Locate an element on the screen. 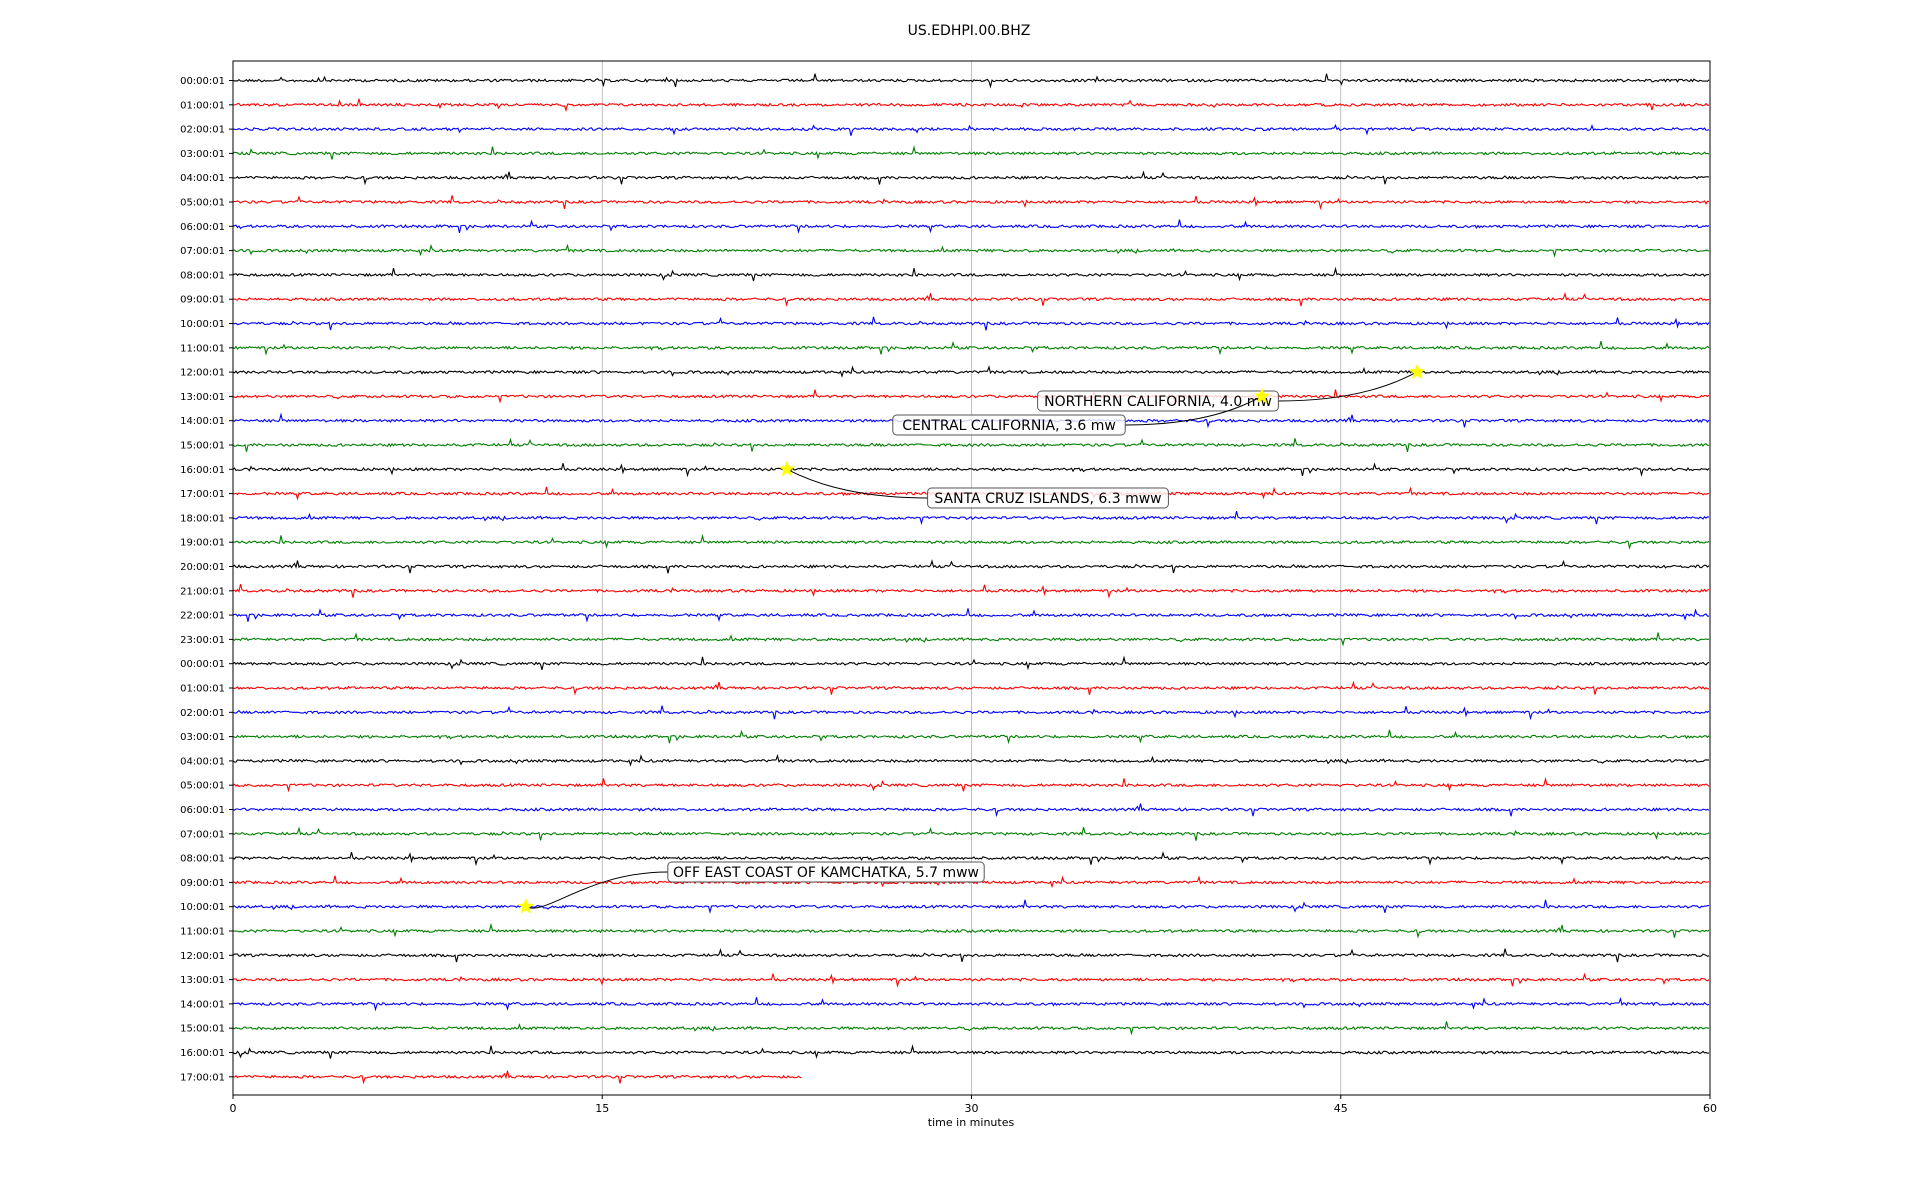  row-label-1: 01:00:01 is located at coordinates (202, 105).